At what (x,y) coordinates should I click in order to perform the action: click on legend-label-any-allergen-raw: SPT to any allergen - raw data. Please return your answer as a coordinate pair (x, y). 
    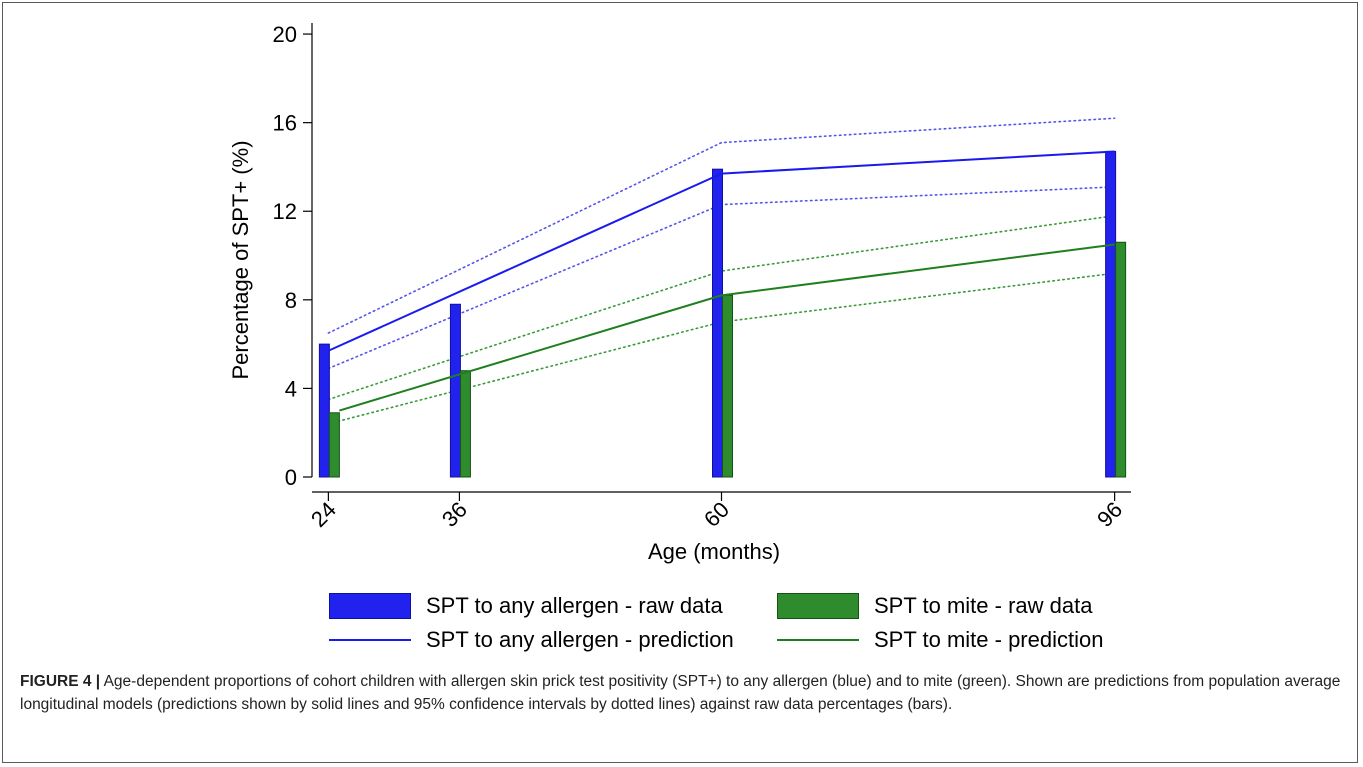
    Looking at the image, I should click on (574, 605).